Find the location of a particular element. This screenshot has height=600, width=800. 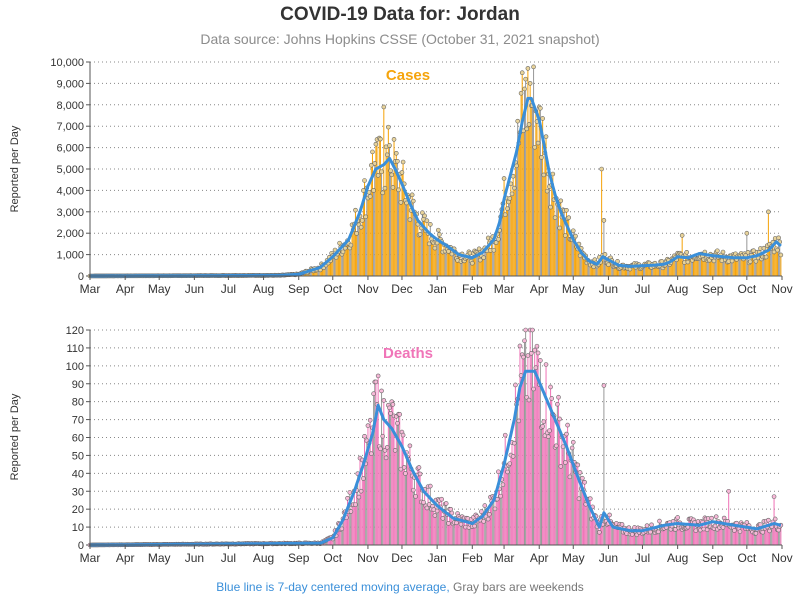

deaths-ytick-label: 40 is located at coordinates (78, 474).